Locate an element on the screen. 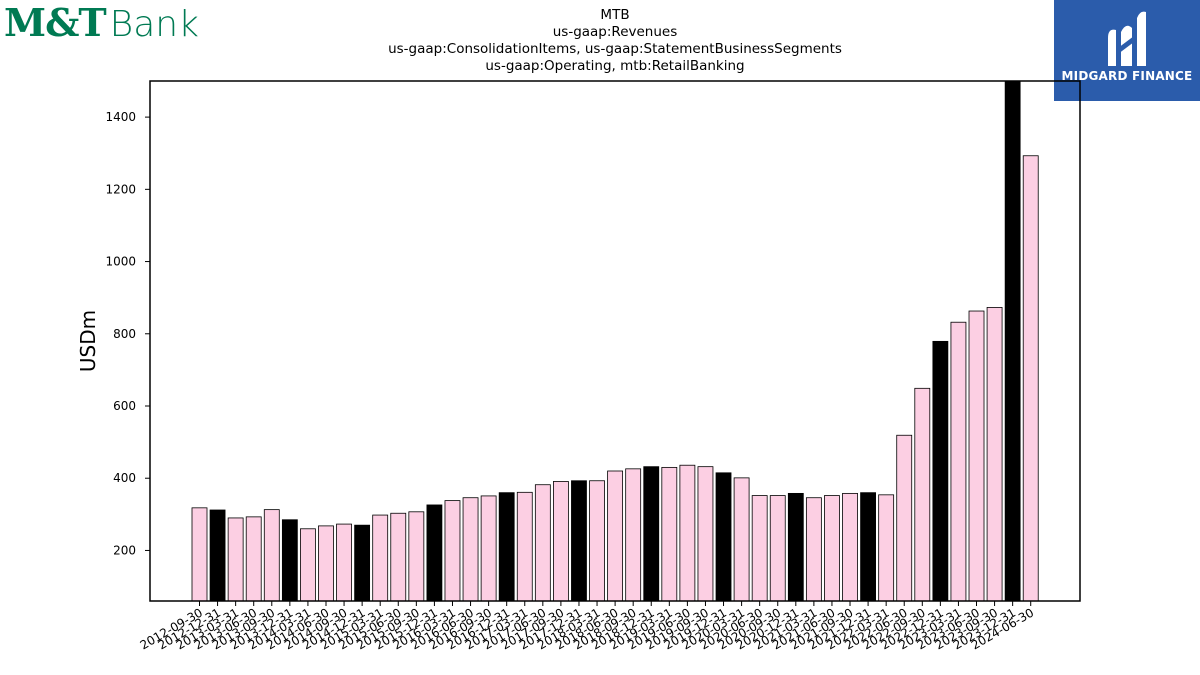  midgard-logo-name: MIDGARD FINANCE is located at coordinates (1127, 76).